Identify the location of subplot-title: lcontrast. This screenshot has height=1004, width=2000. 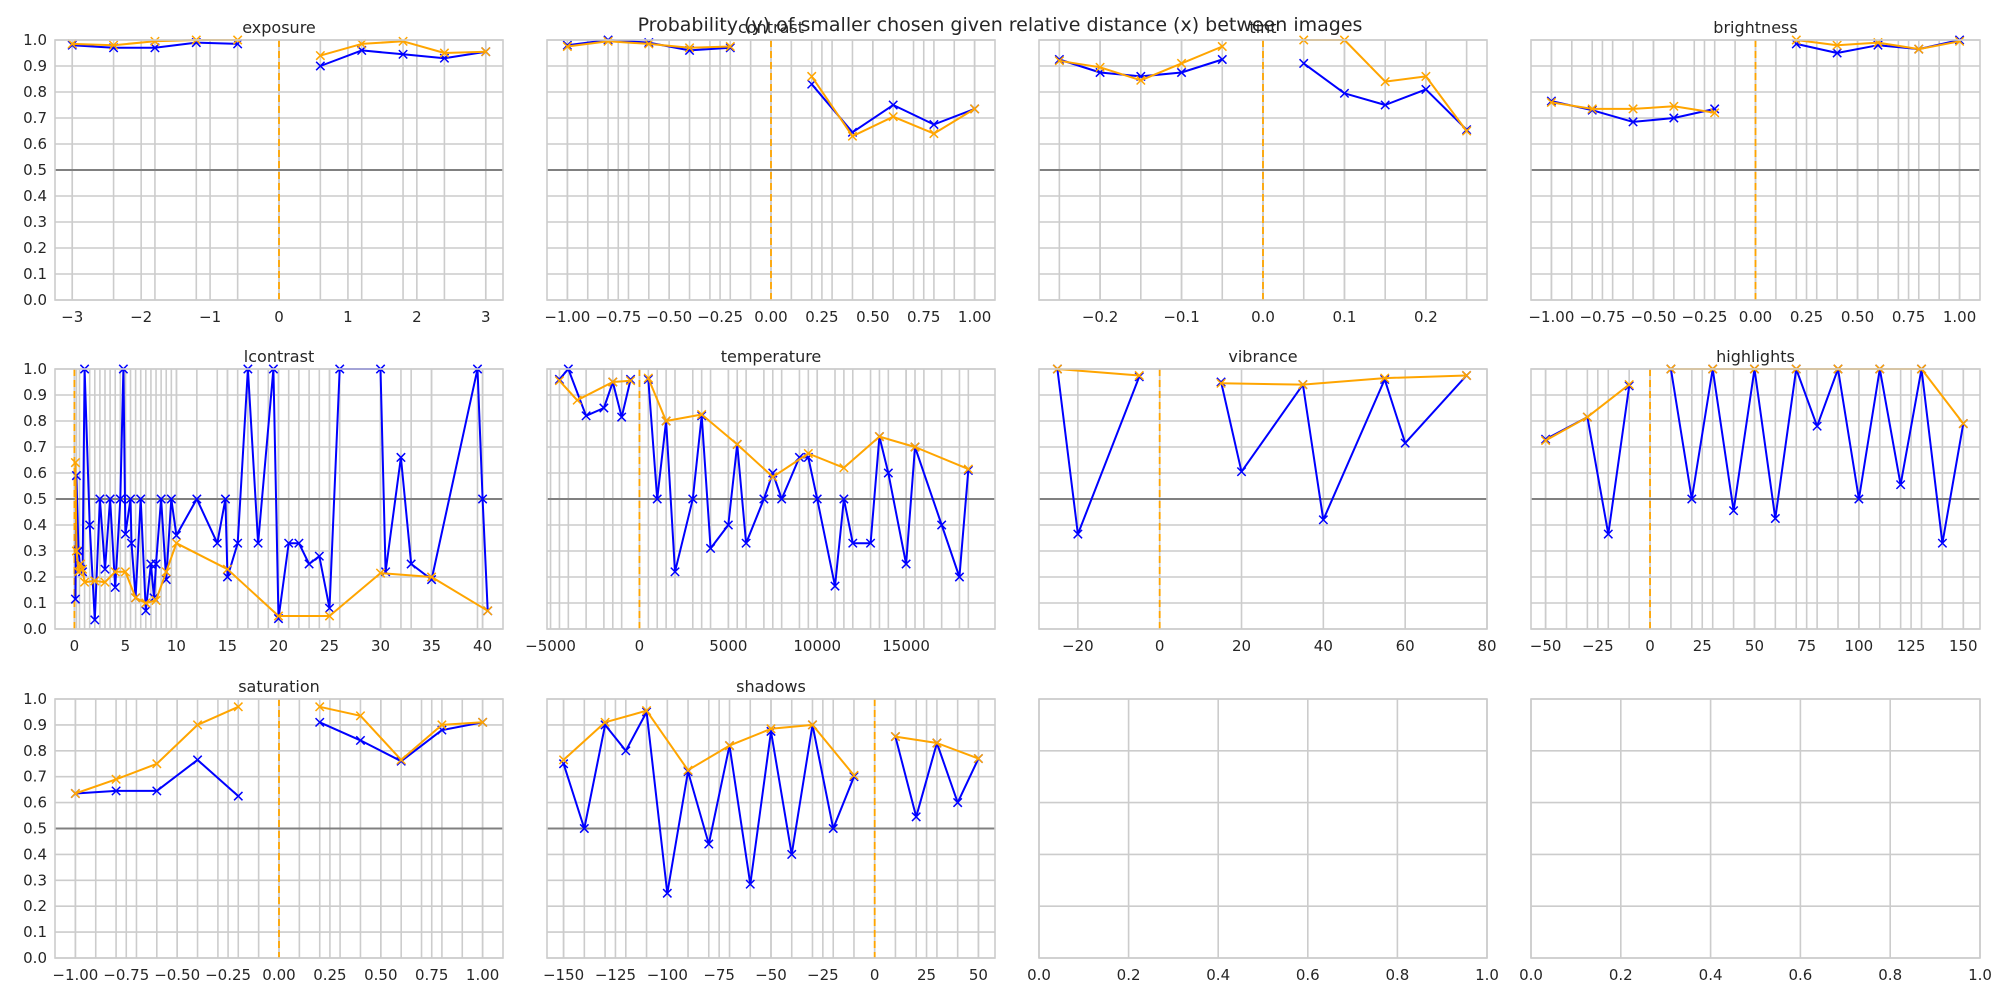
(279, 356).